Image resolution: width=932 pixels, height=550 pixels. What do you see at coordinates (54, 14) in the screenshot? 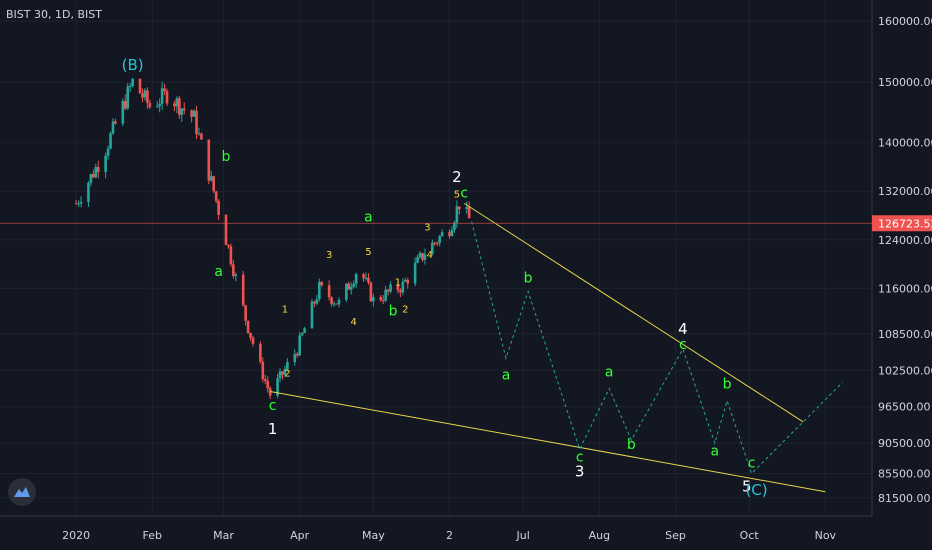
I see `symbol-header: BIST 30, 1D, BIST` at bounding box center [54, 14].